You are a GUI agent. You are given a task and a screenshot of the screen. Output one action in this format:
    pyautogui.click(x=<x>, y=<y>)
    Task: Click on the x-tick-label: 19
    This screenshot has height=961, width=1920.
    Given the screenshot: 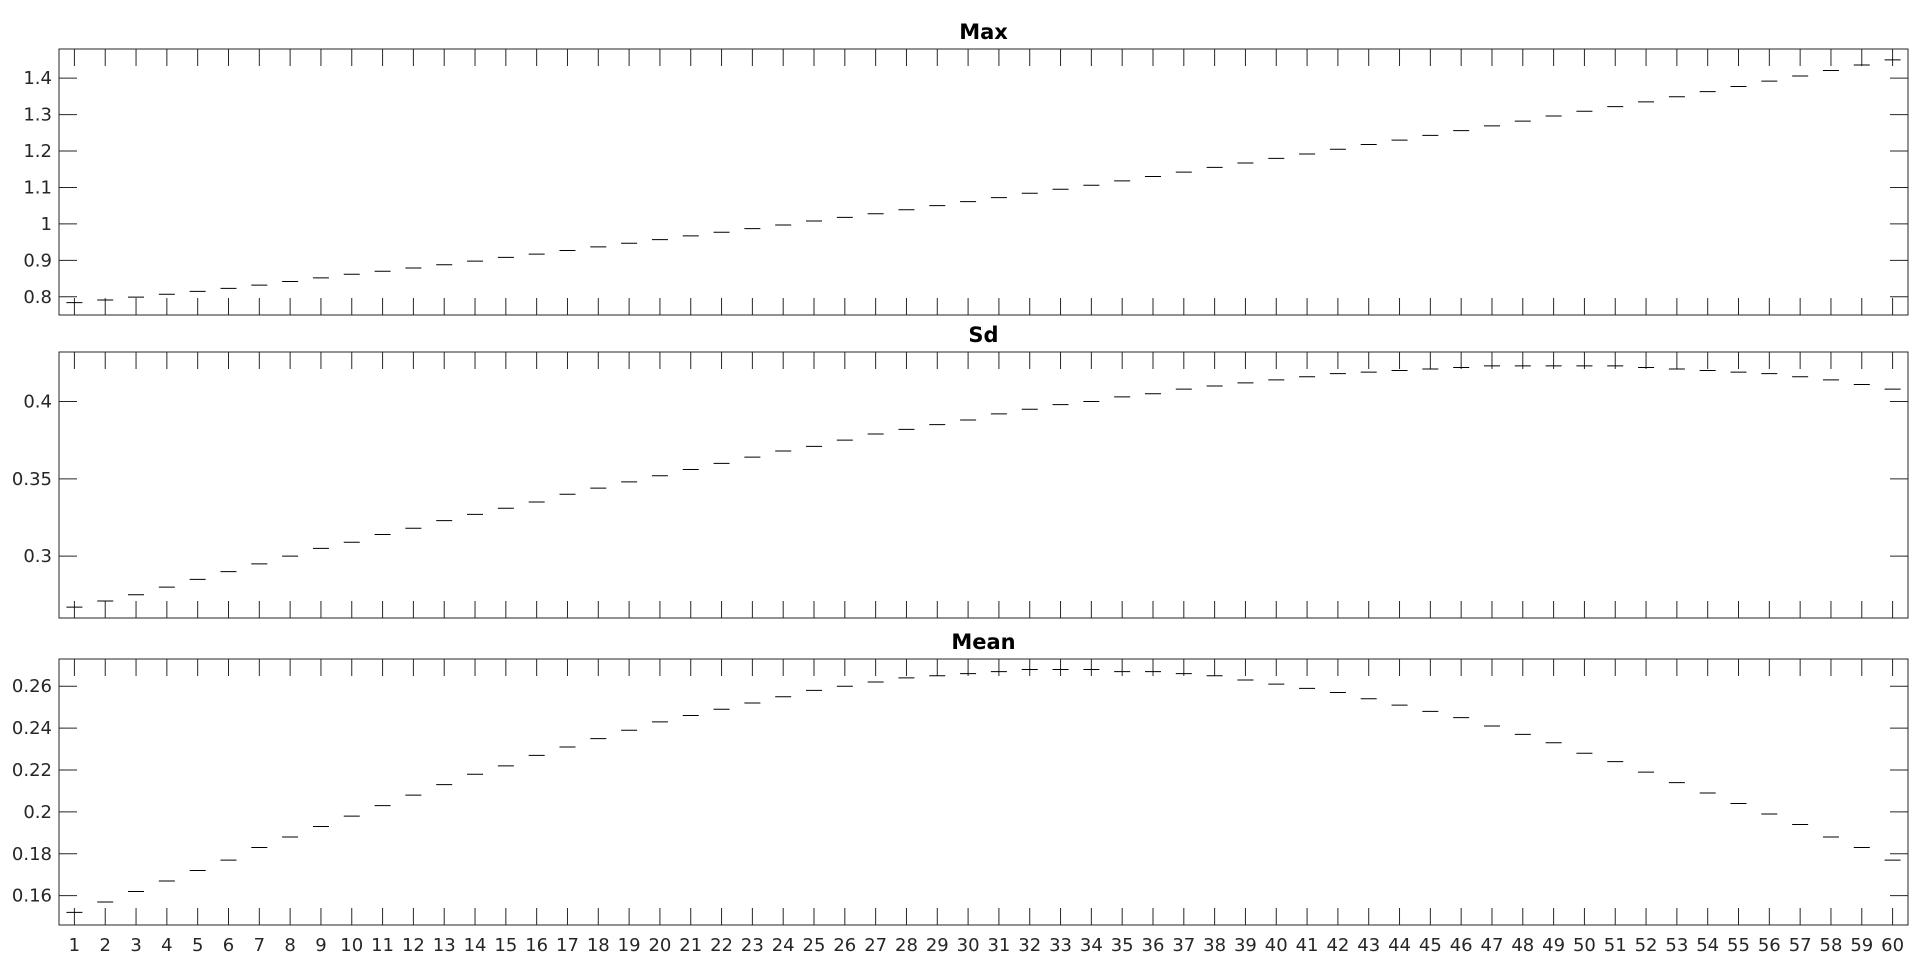 What is the action you would take?
    pyautogui.click(x=629, y=945)
    